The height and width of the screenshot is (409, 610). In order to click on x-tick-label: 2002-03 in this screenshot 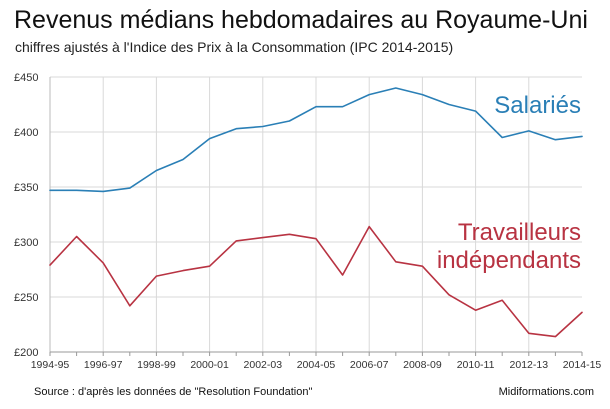, I will do `click(263, 365)`.